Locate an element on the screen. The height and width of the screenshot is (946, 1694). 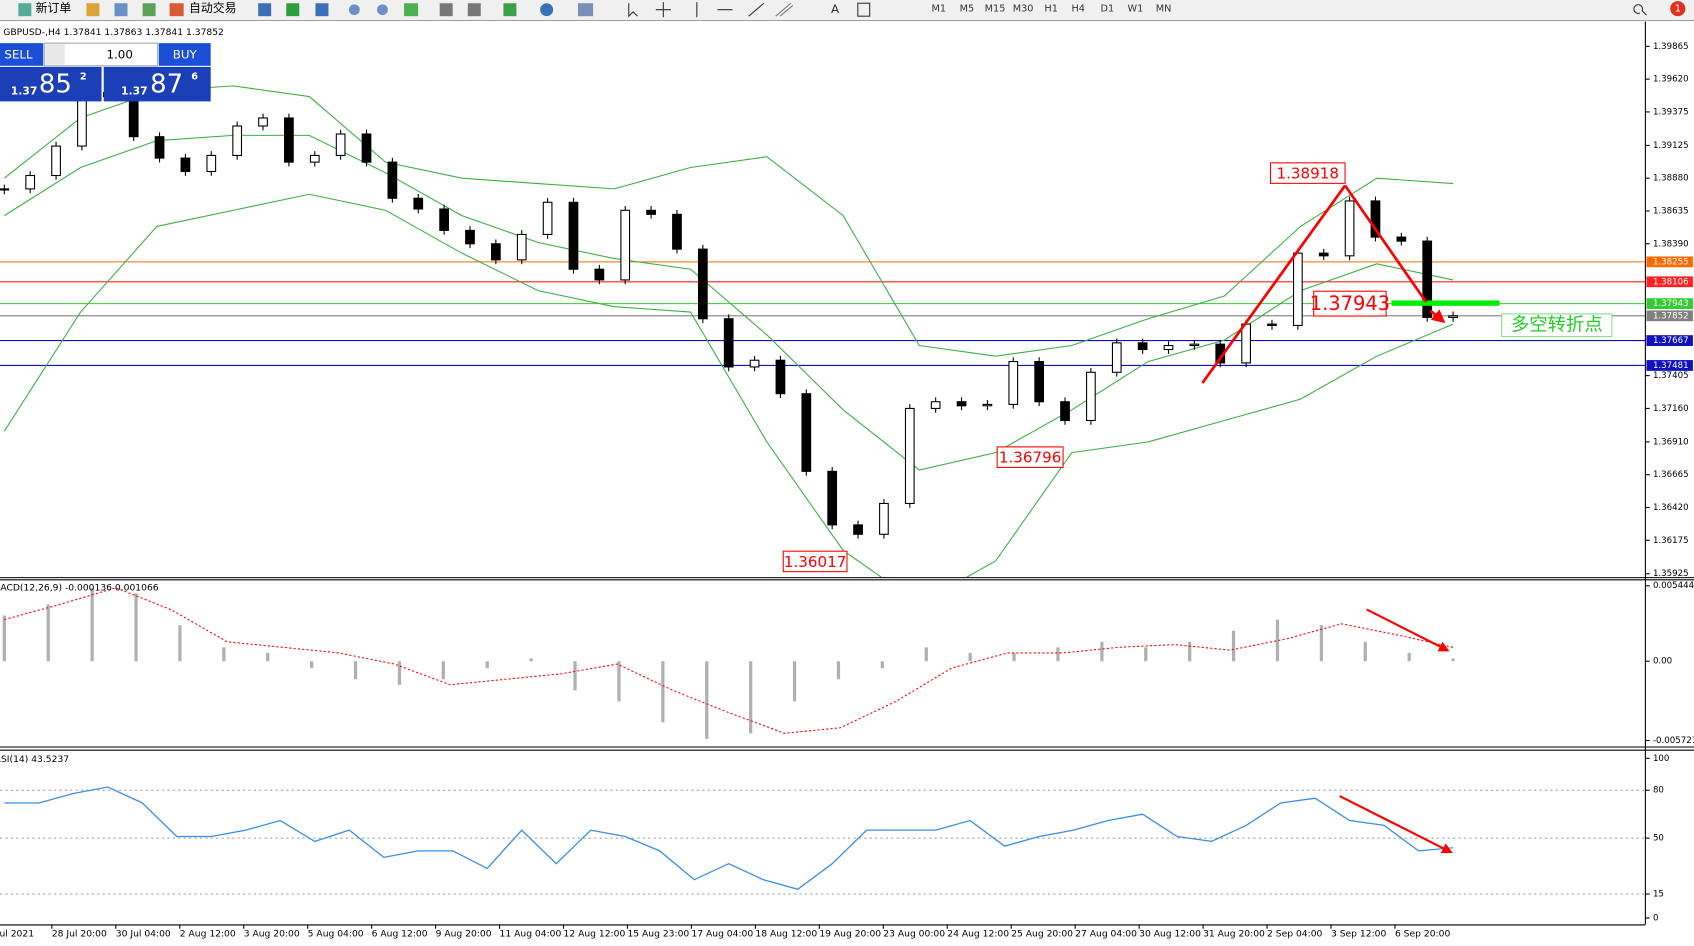
draw-tools is located at coordinates (730, 10).